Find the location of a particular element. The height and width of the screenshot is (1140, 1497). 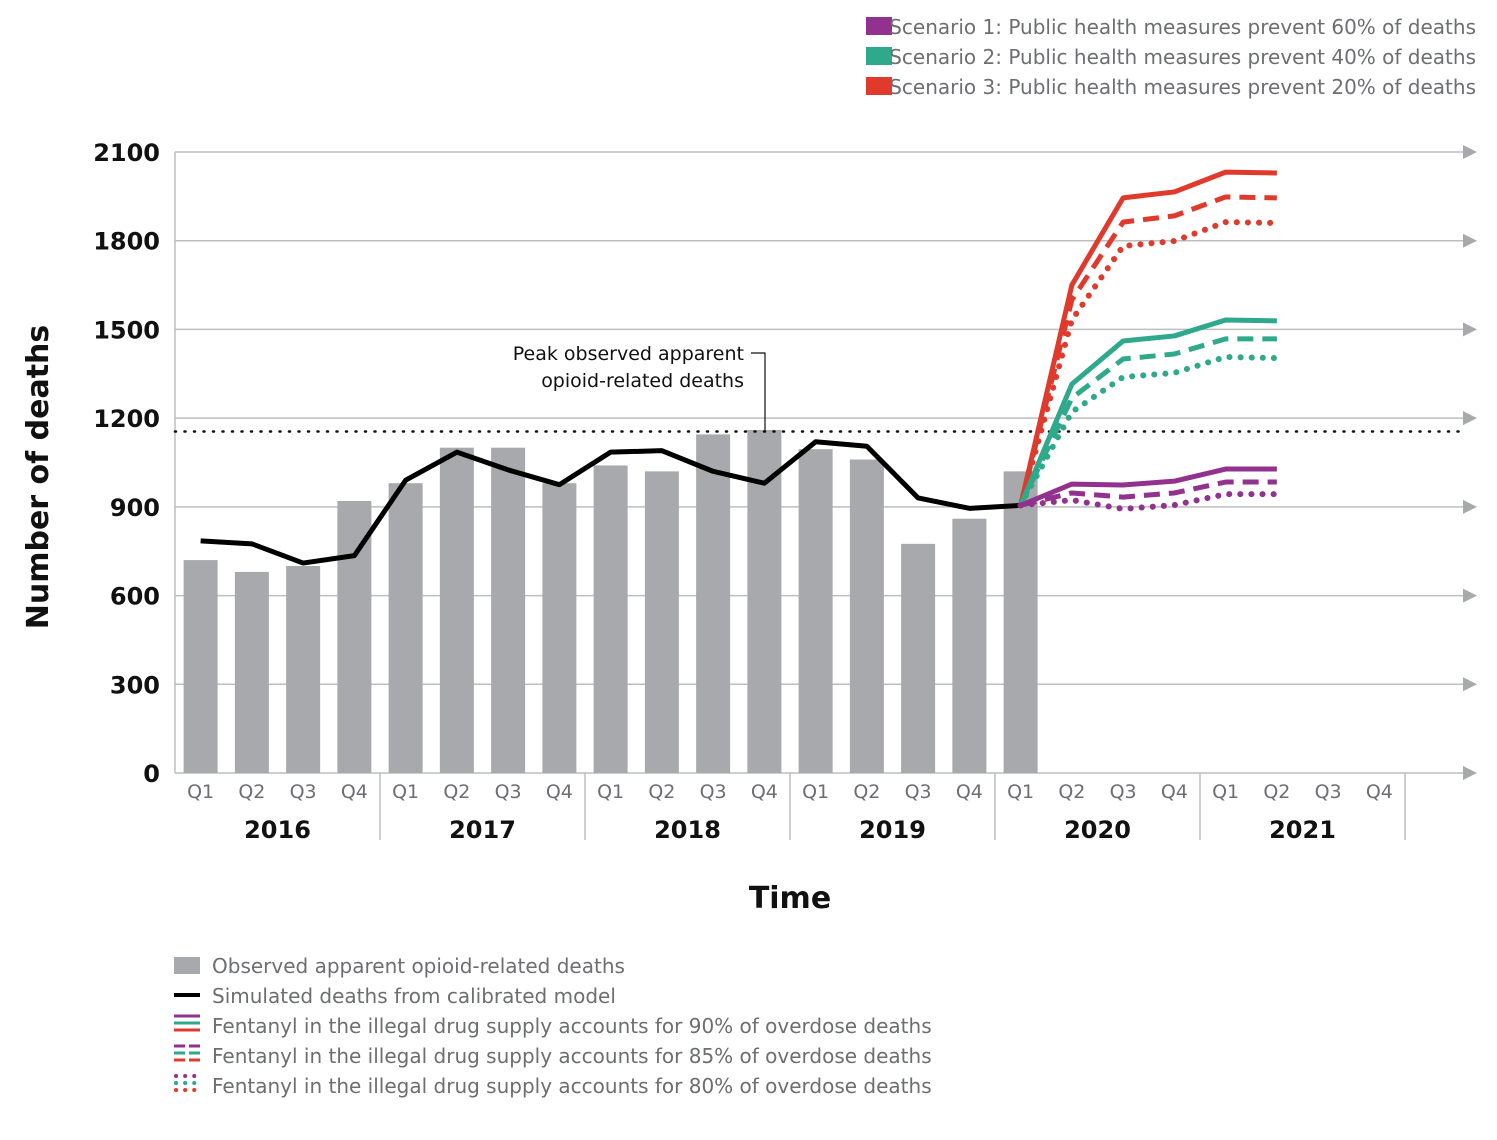

x-tick-year: 2019 is located at coordinates (892, 830).